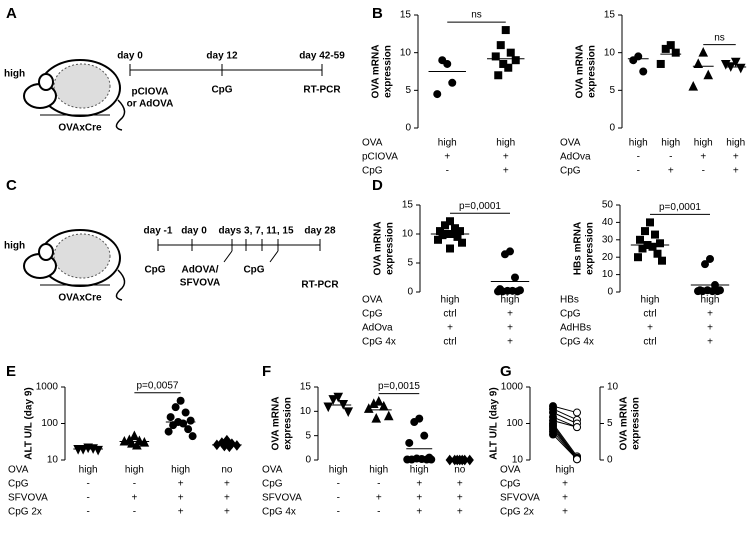 The image size is (756, 542). What do you see at coordinates (150, 104) in the screenshot?
I see `event: or AdOVA` at bounding box center [150, 104].